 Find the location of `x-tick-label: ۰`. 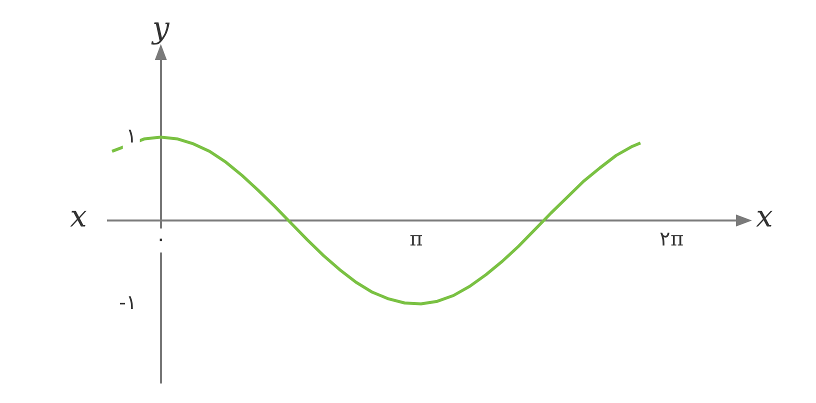

x-tick-label: ۰ is located at coordinates (160, 238).